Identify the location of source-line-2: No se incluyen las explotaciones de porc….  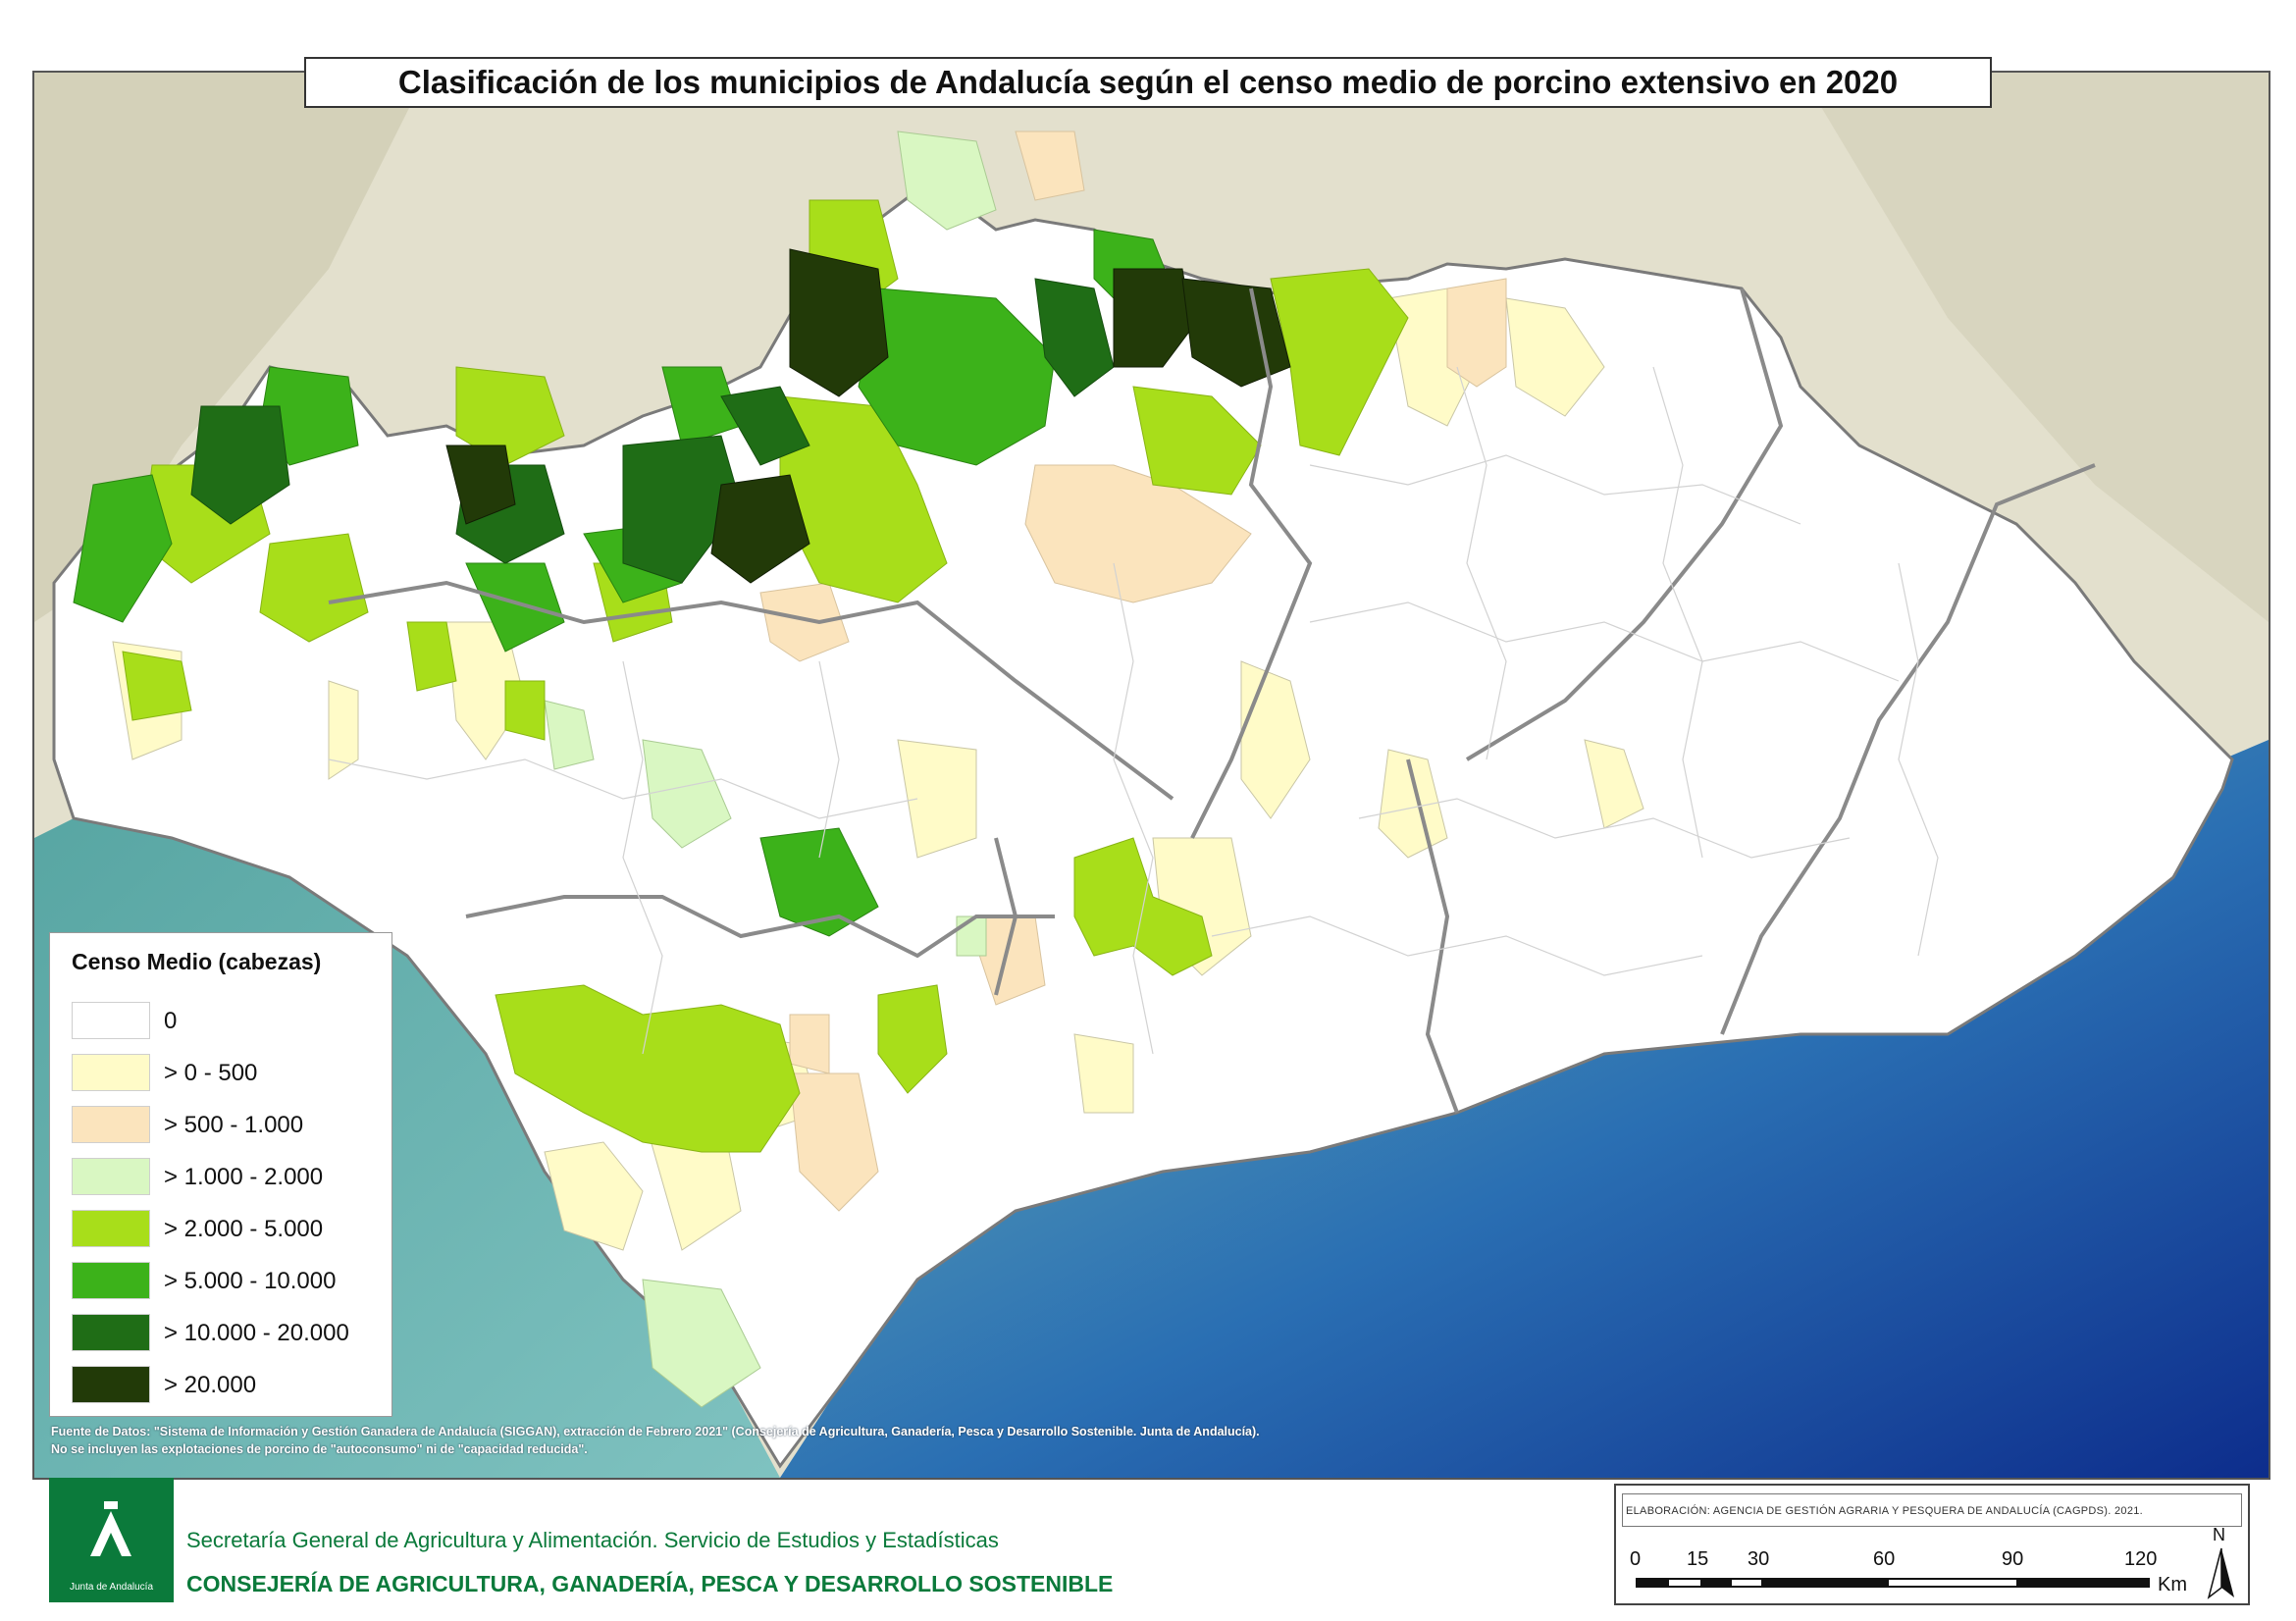
(319, 1449).